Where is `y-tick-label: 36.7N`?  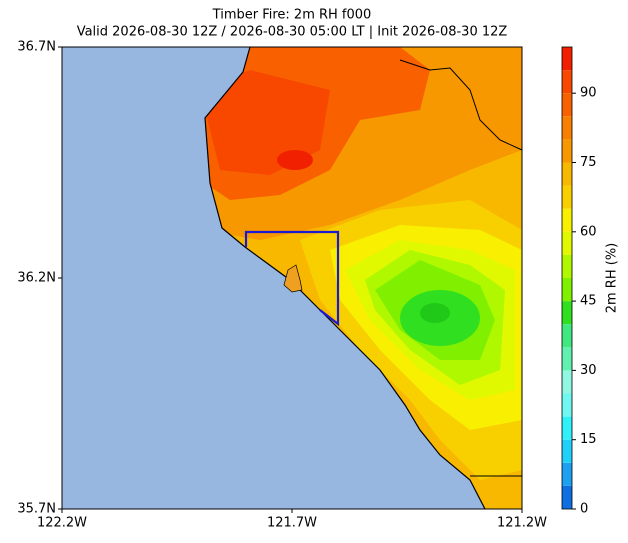 y-tick-label: 36.7N is located at coordinates (36, 47).